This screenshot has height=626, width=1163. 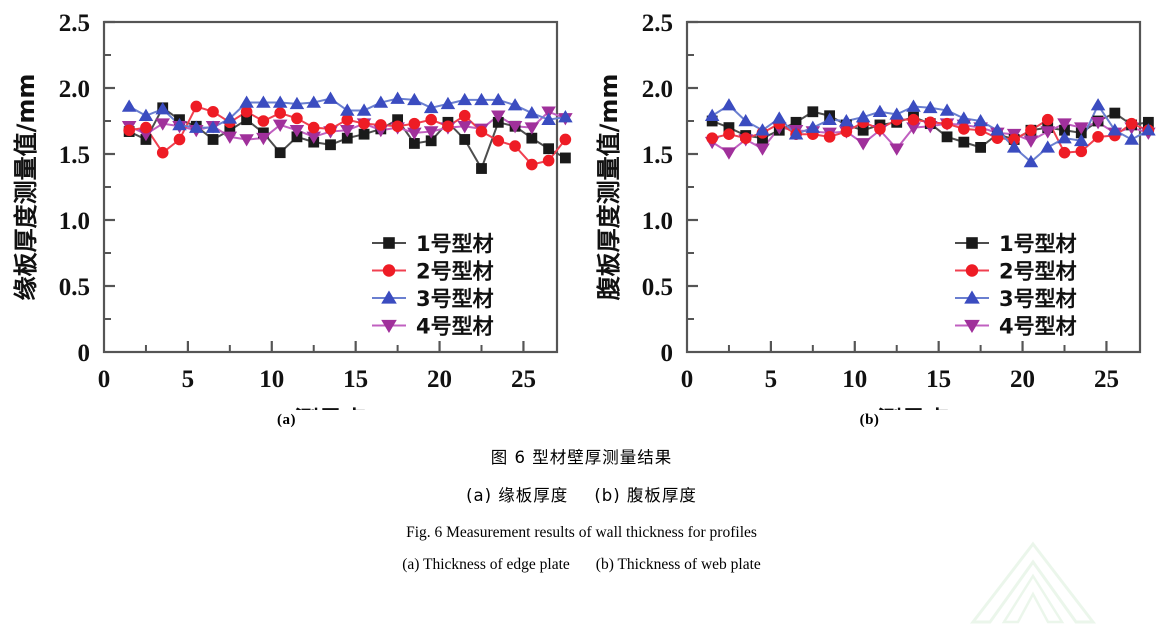 What do you see at coordinates (286, 420) in the screenshot?
I see `panel-a-label: (a)` at bounding box center [286, 420].